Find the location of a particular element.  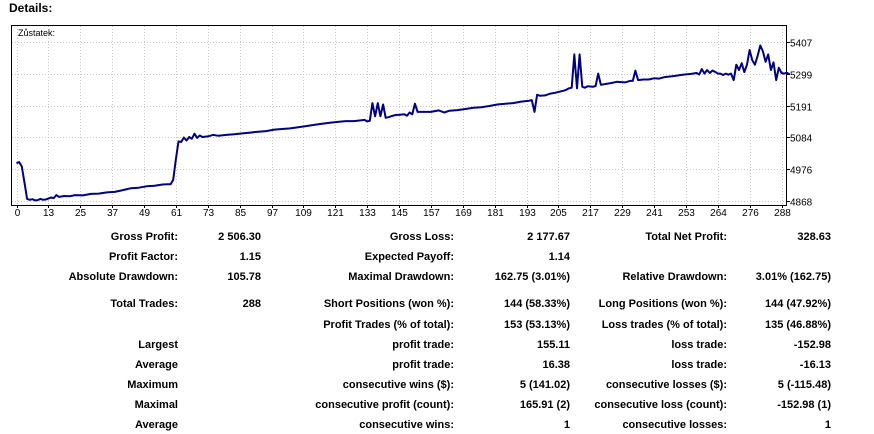

x-tick-label: 264 is located at coordinates (718, 213).